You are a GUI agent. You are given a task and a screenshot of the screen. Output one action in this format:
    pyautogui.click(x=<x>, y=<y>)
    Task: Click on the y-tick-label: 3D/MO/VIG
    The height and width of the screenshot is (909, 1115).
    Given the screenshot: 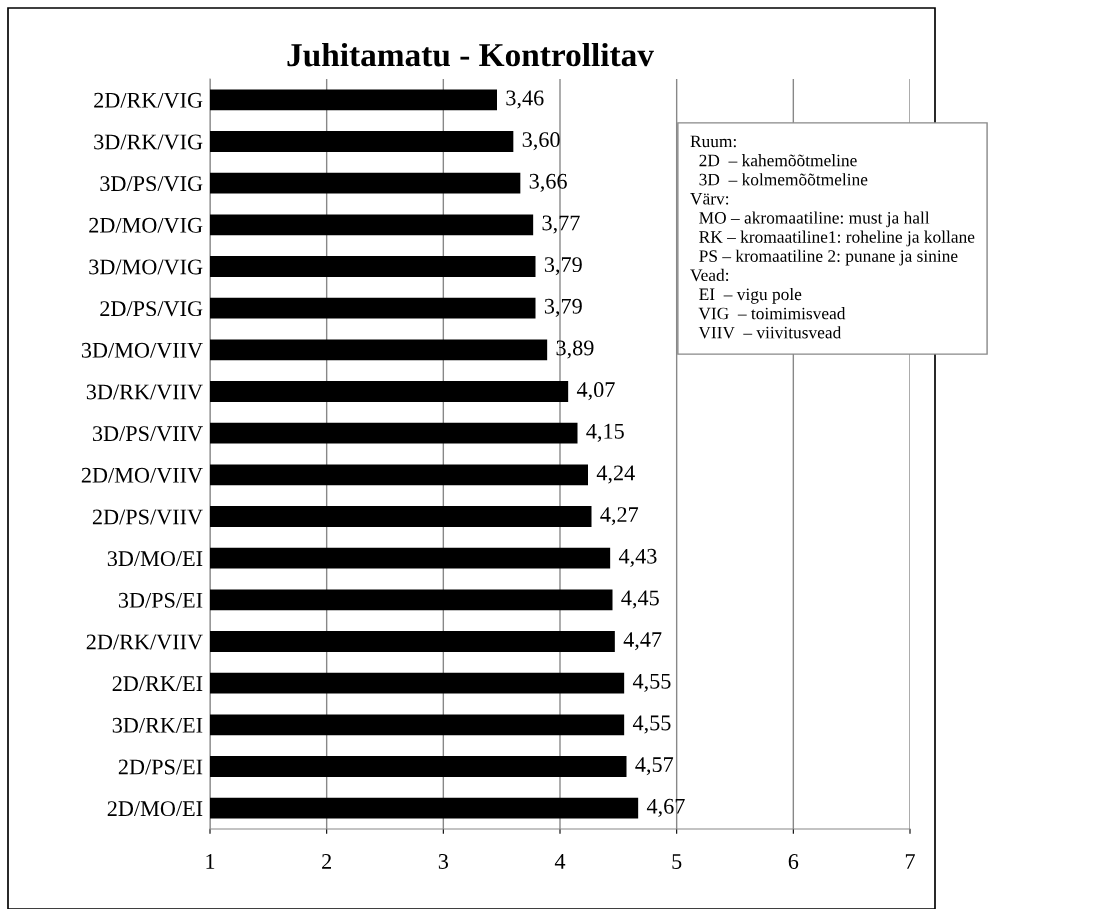 What is the action you would take?
    pyautogui.click(x=146, y=267)
    